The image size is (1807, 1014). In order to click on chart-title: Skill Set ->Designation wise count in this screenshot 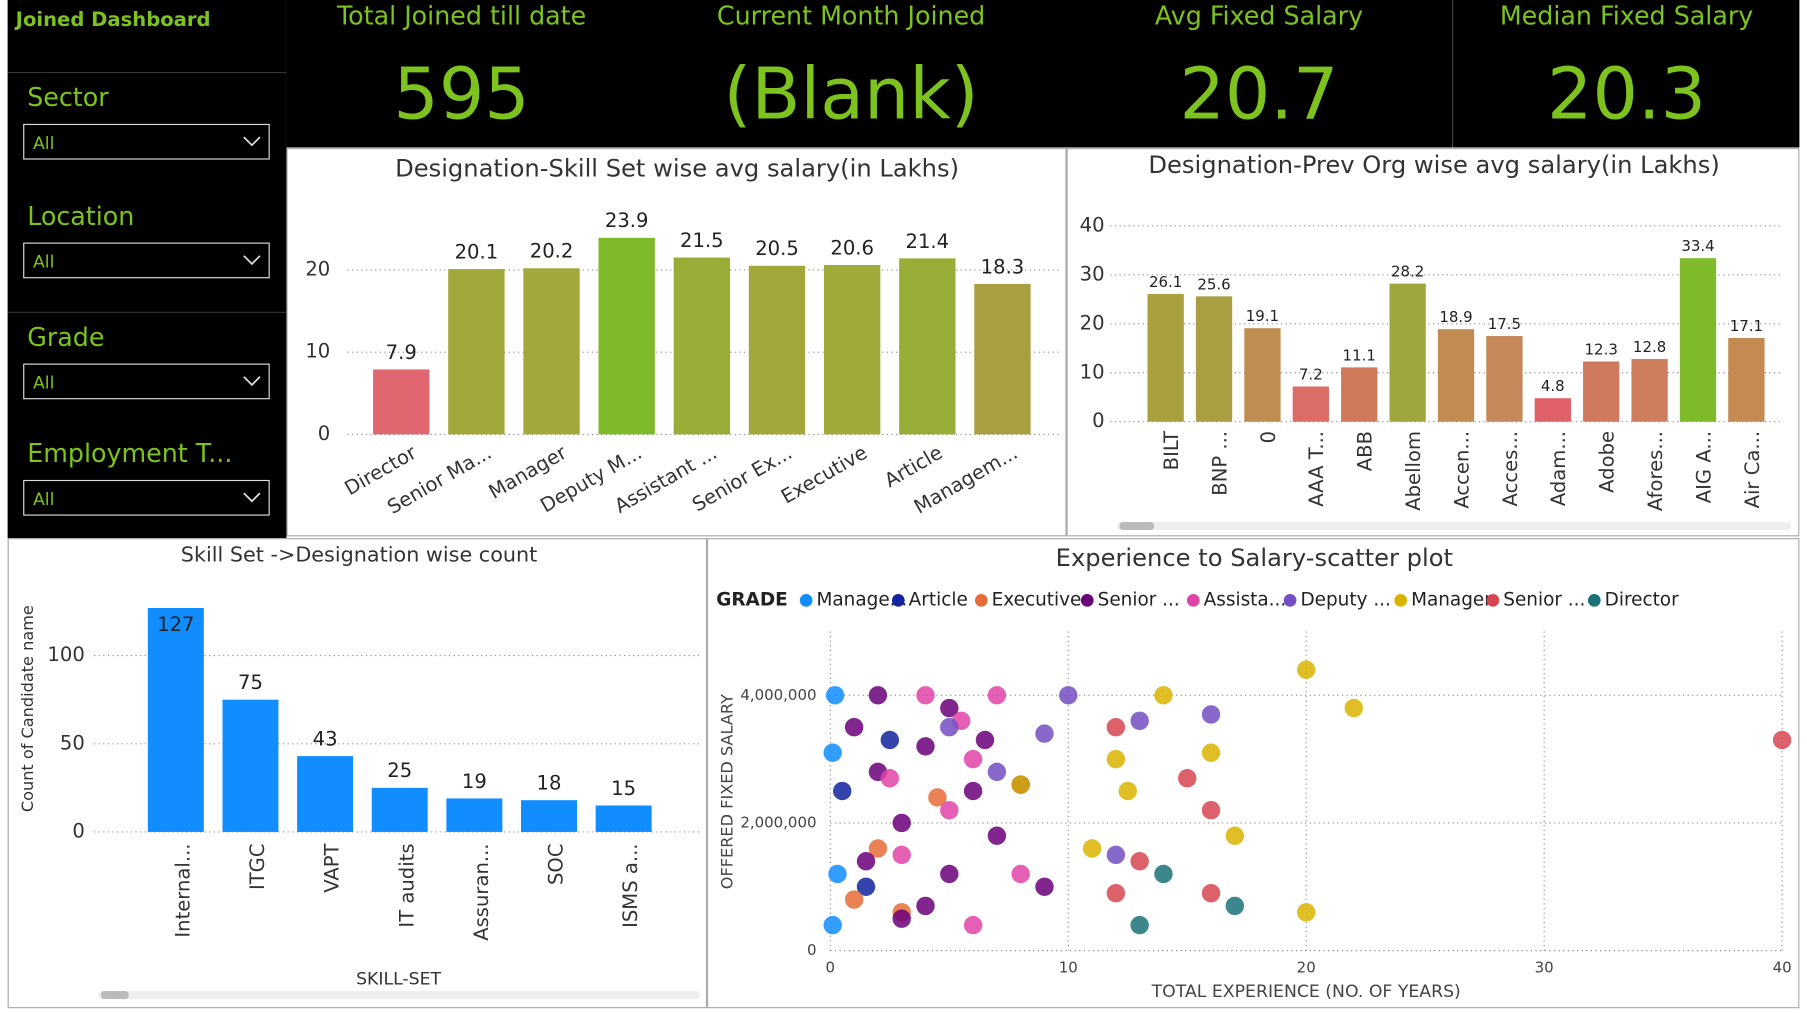, I will do `click(359, 554)`.